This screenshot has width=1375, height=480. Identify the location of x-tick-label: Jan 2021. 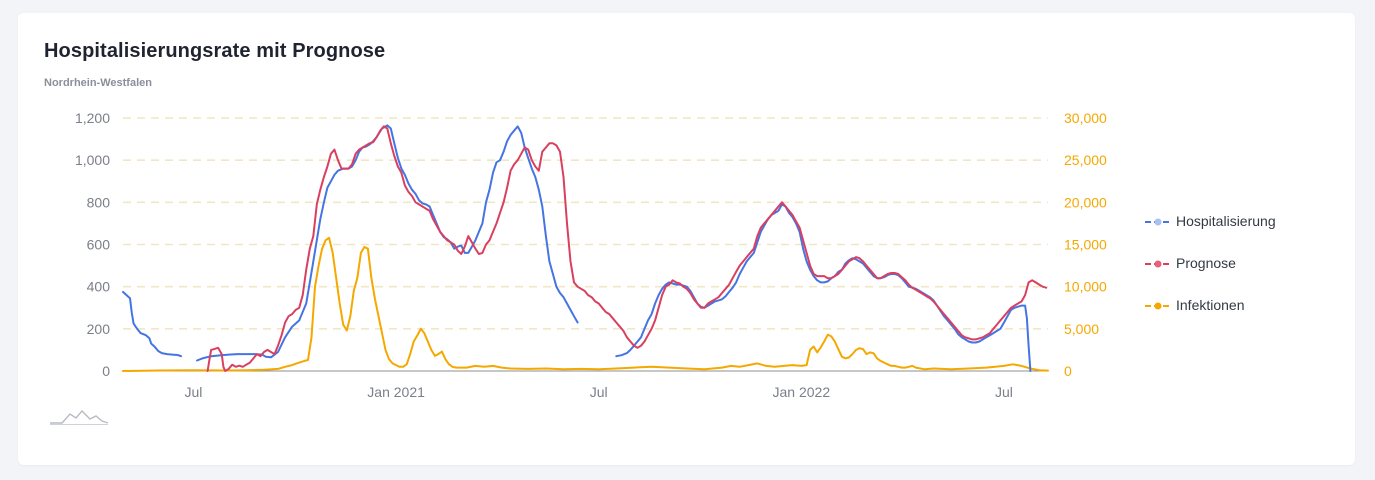
(396, 392).